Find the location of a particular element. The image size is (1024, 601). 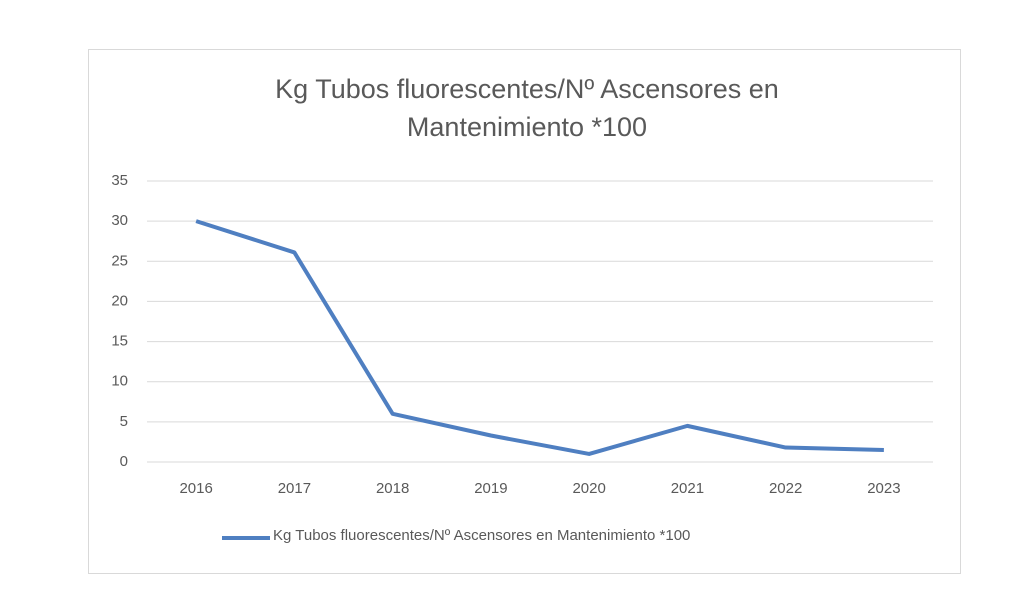

y-tick-label: 15 is located at coordinates (119, 341).